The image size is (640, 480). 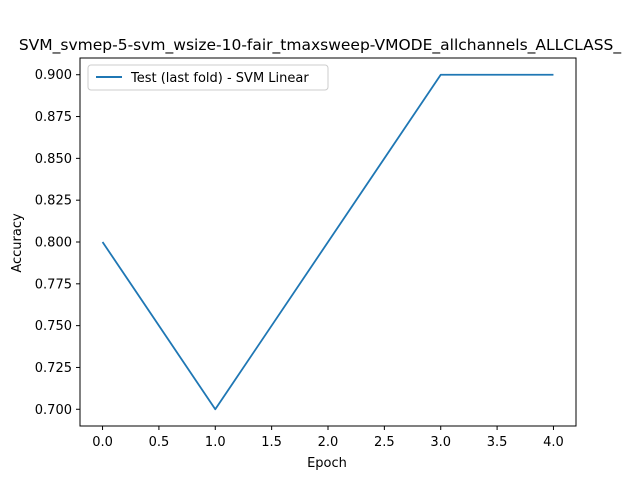 I want to click on x-axis-label: Epoch, so click(x=327, y=463).